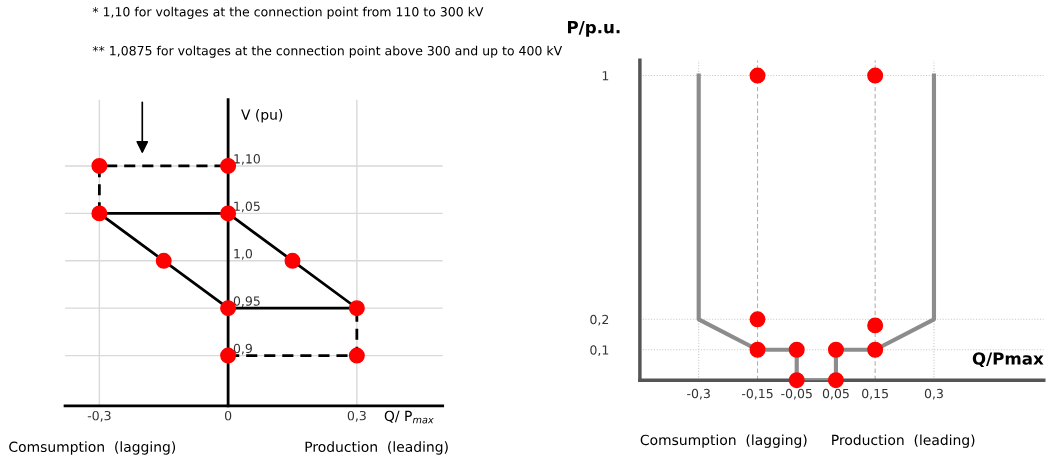  What do you see at coordinates (796, 394) in the screenshot?
I see `x-tick-label: -0,05` at bounding box center [796, 394].